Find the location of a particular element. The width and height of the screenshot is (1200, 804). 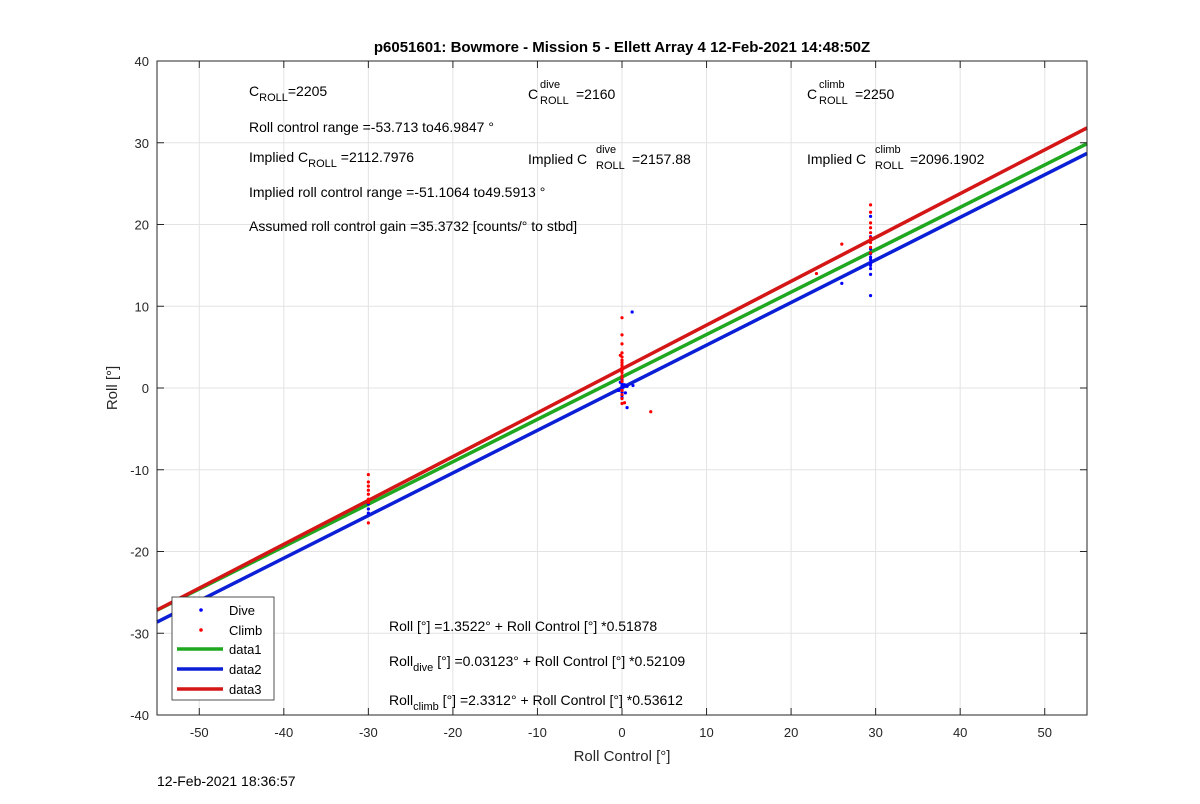

y-tick-label: 30 is located at coordinates (142, 143).